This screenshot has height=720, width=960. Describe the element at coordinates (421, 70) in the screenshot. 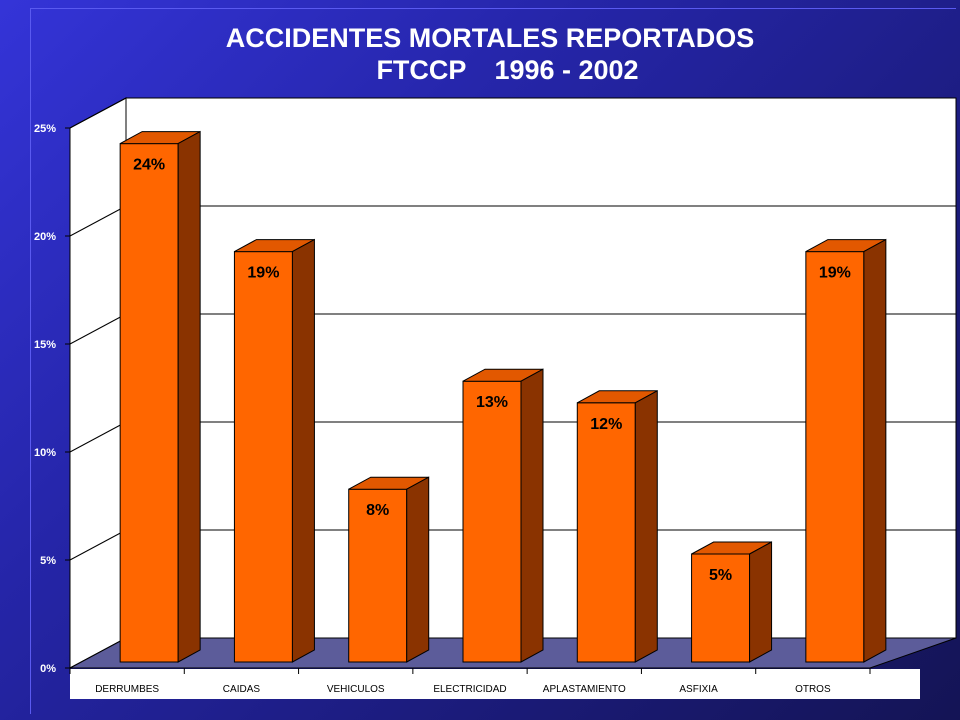

I see `title-ftccp: FTCCP` at that location.